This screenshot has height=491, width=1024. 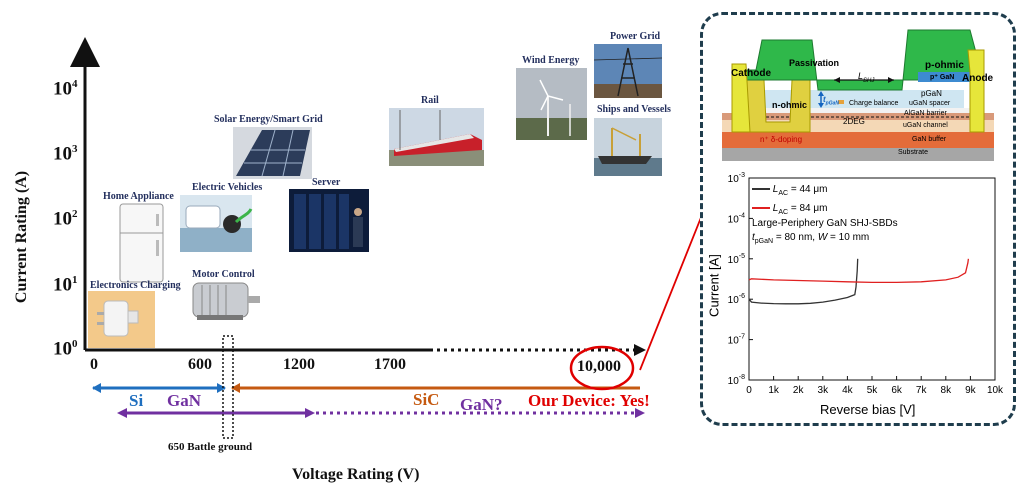 I want to click on x-tick-label: 10k, so click(x=995, y=390).